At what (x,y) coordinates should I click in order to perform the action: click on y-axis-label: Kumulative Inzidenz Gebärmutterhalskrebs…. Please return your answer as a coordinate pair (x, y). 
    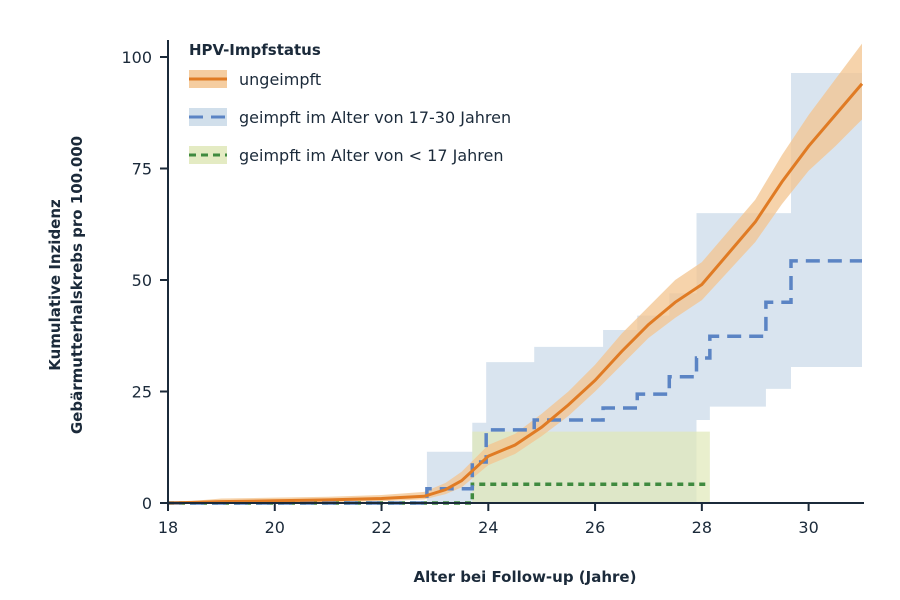
    Looking at the image, I should click on (66, 285).